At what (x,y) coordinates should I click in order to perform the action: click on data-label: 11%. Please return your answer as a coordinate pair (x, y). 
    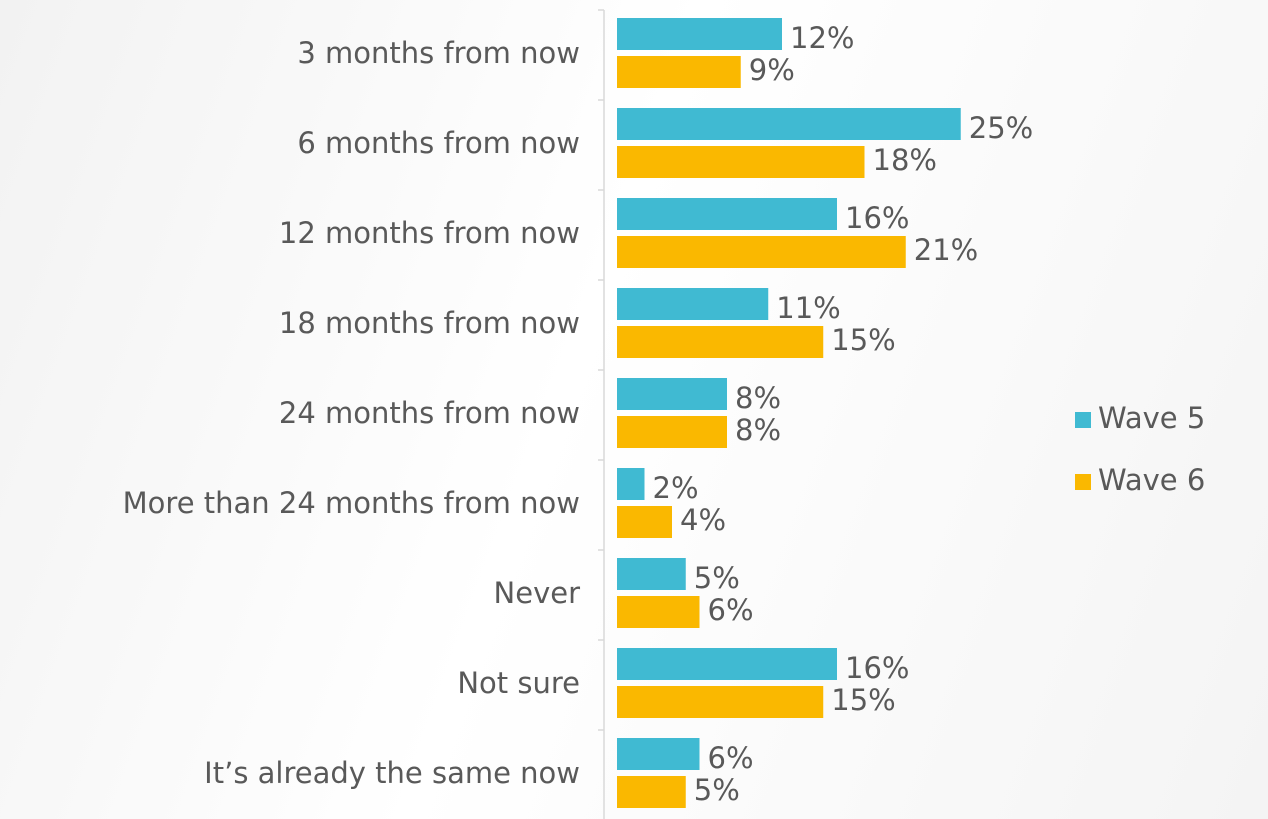
    Looking at the image, I should click on (808, 308).